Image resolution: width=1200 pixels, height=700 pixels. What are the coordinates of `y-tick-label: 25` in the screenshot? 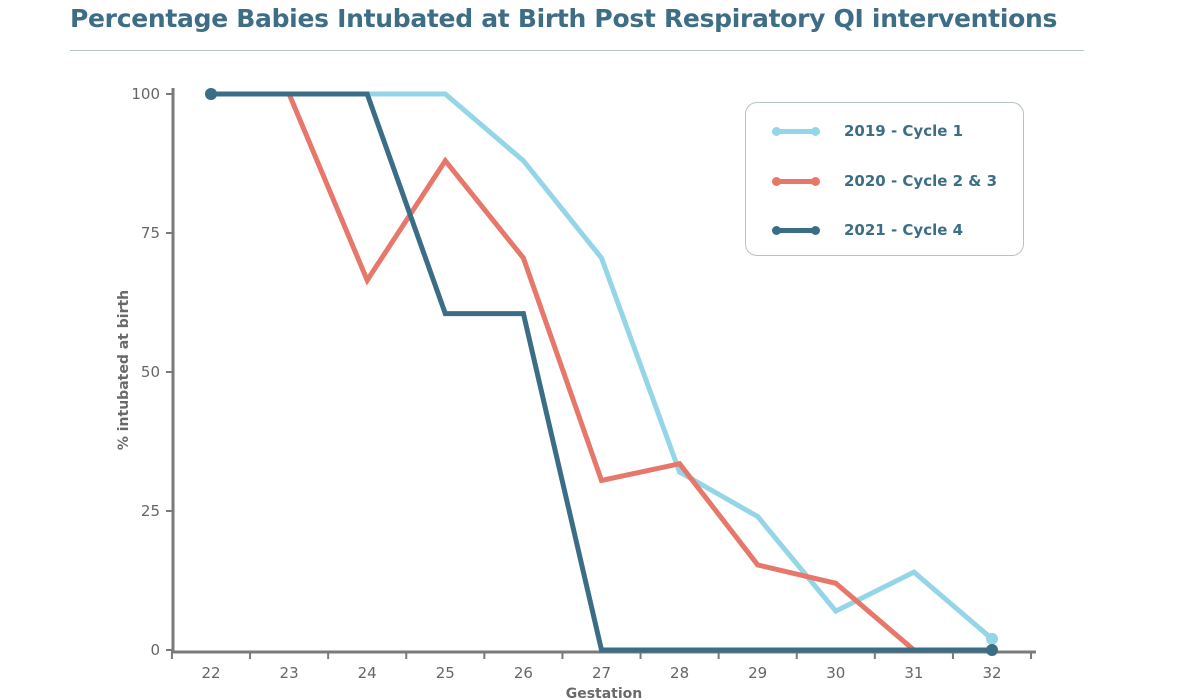 It's located at (150, 511).